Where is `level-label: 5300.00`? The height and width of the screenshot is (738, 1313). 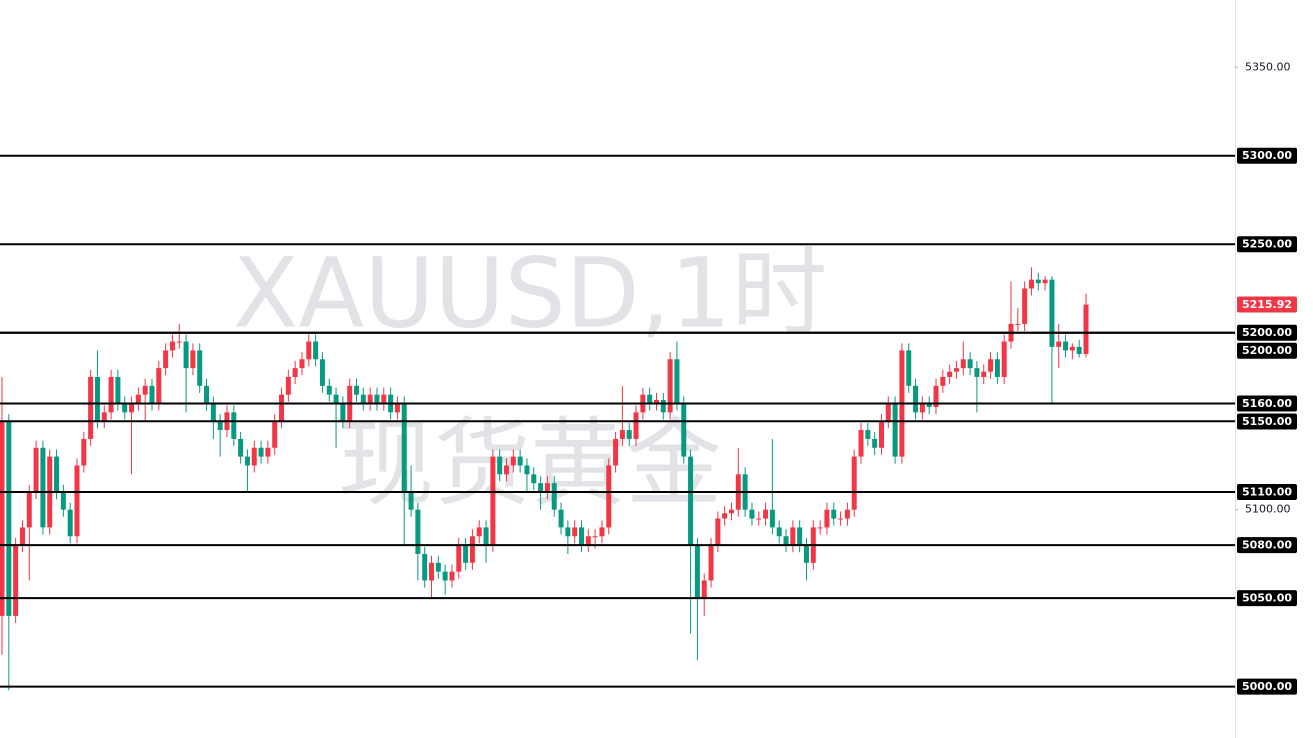
level-label: 5300.00 is located at coordinates (1267, 155).